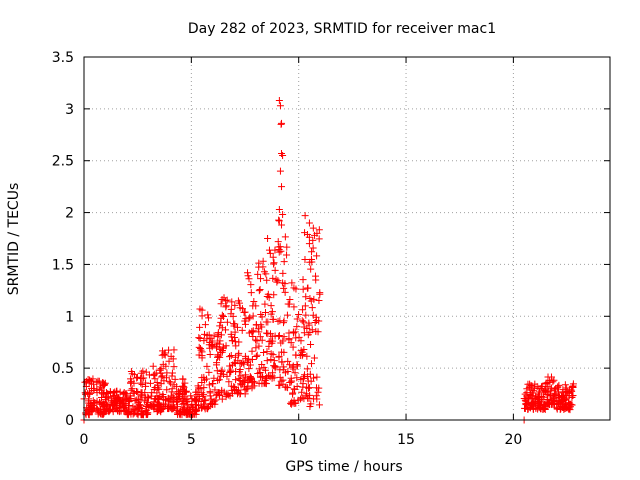 The width and height of the screenshot is (640, 480). I want to click on x-tick-label: 20, so click(513, 440).